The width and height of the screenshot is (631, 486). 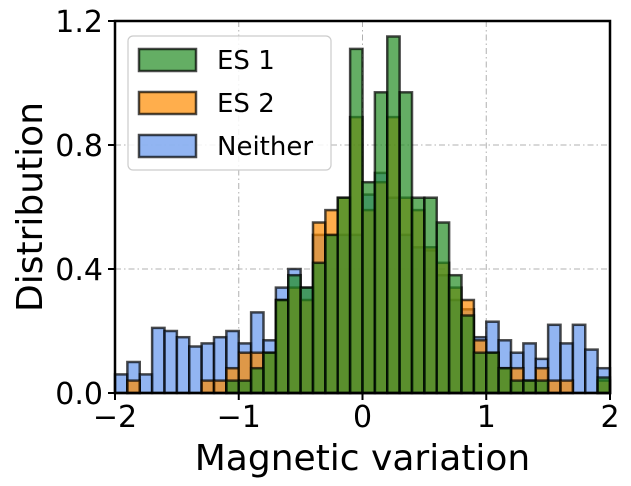 What do you see at coordinates (362, 417) in the screenshot?
I see `x-tick-label: 0` at bounding box center [362, 417].